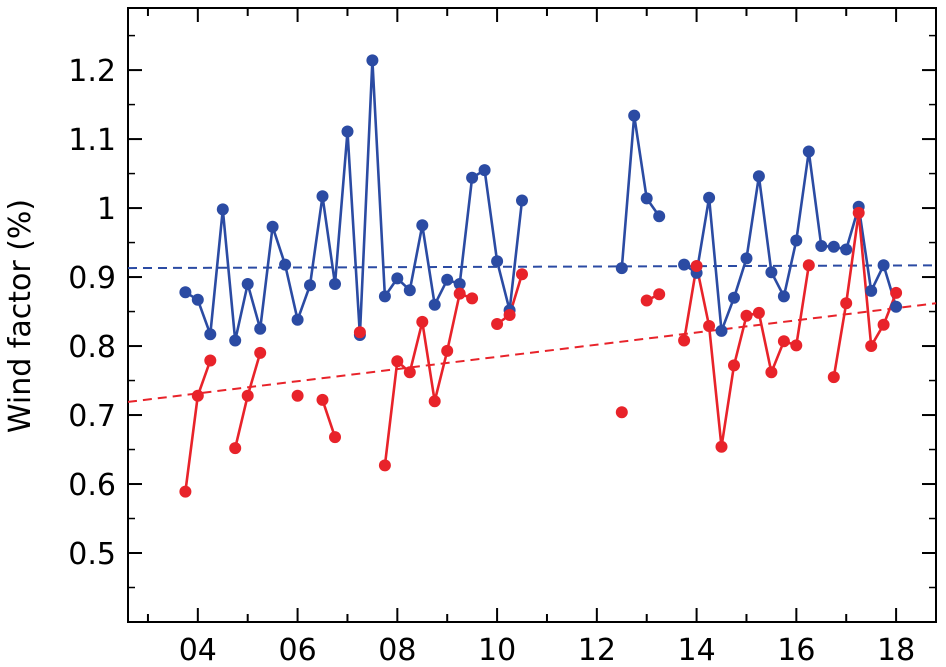  Describe the element at coordinates (198, 650) in the screenshot. I see `x-tick-label: 04` at that location.